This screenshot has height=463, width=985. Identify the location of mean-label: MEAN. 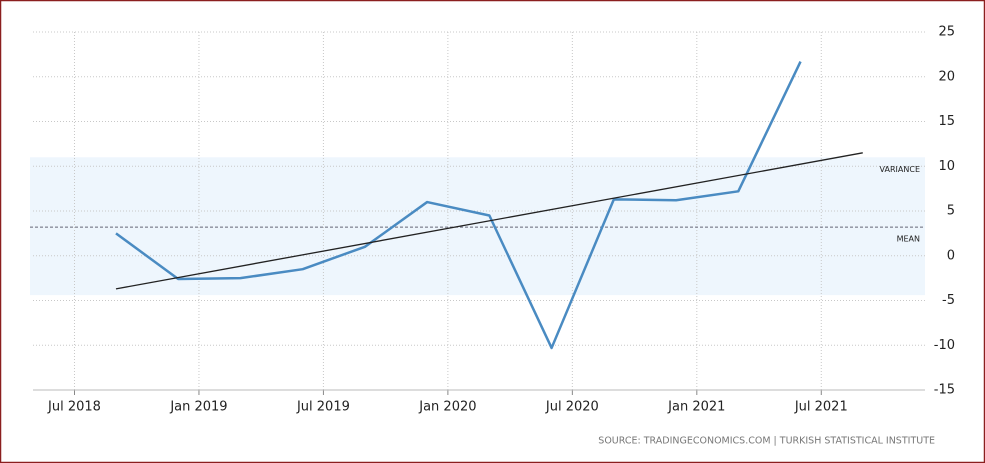
(908, 239).